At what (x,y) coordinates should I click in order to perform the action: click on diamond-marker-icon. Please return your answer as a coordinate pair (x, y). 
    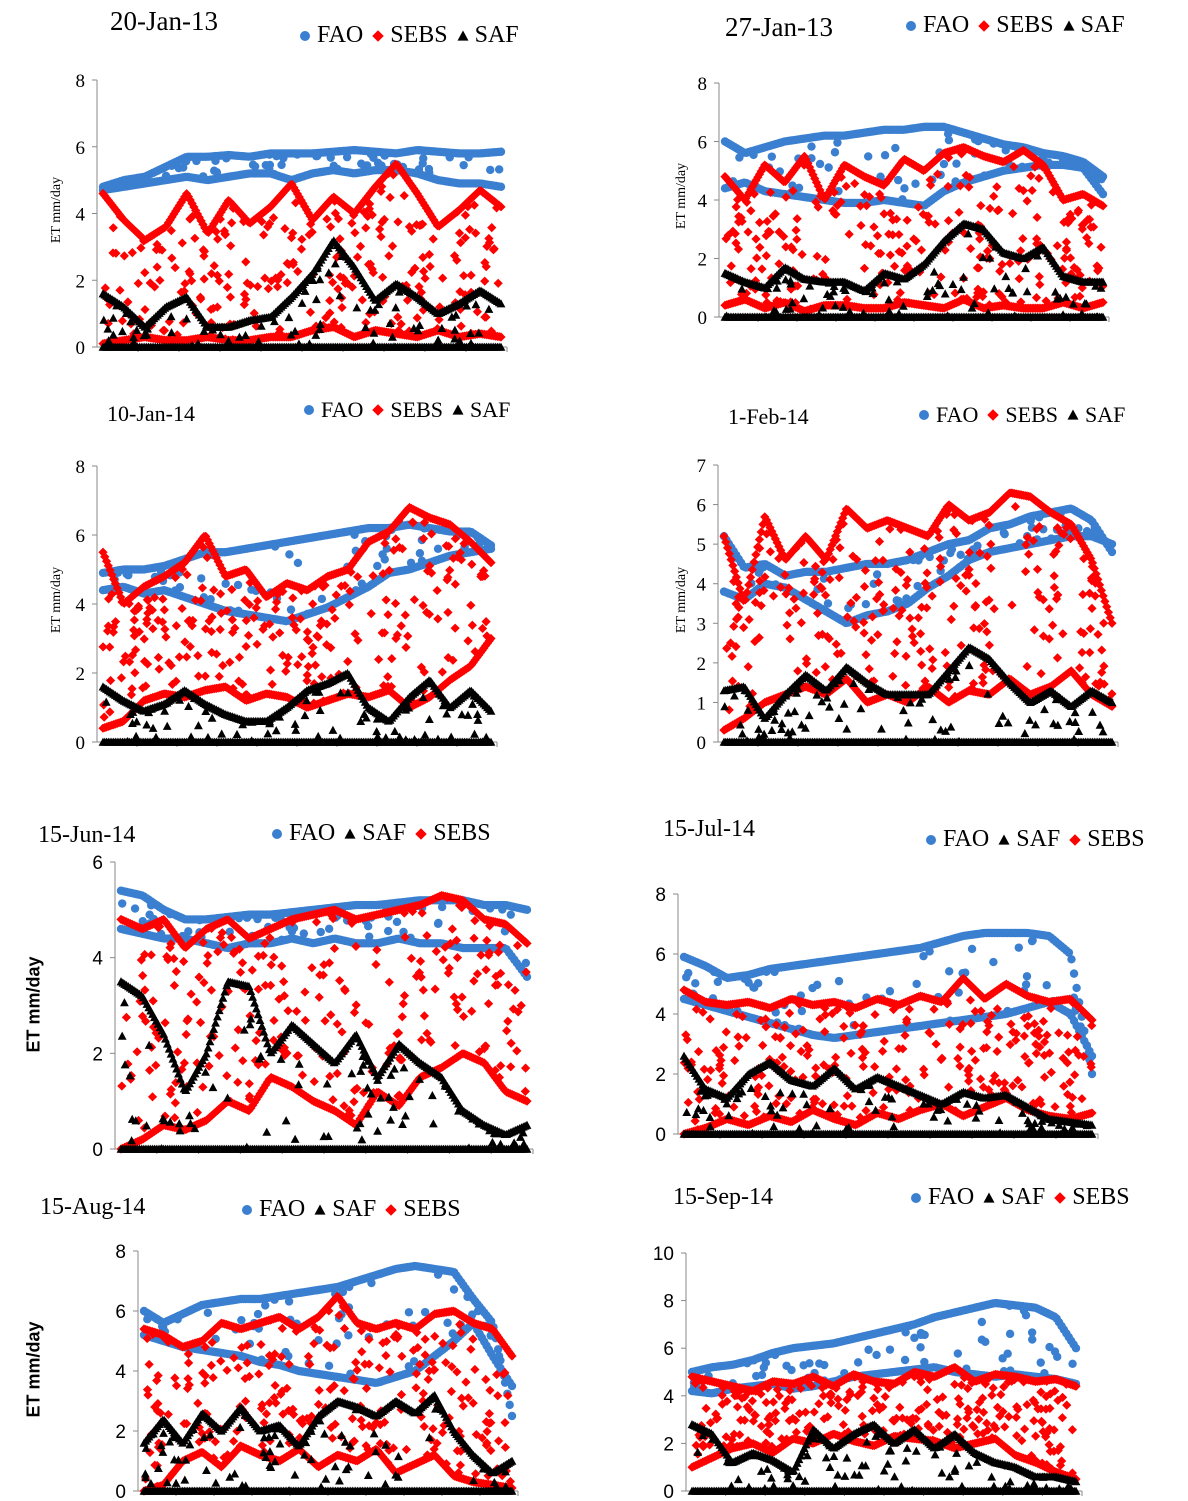
    Looking at the image, I should click on (378, 410).